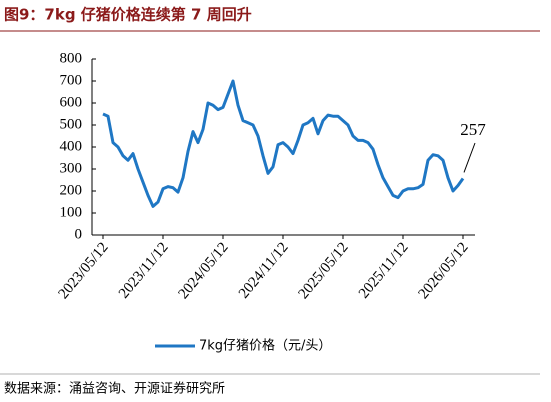 The height and width of the screenshot is (402, 551). Describe the element at coordinates (71, 212) in the screenshot. I see `y-tick-label: 100` at that location.